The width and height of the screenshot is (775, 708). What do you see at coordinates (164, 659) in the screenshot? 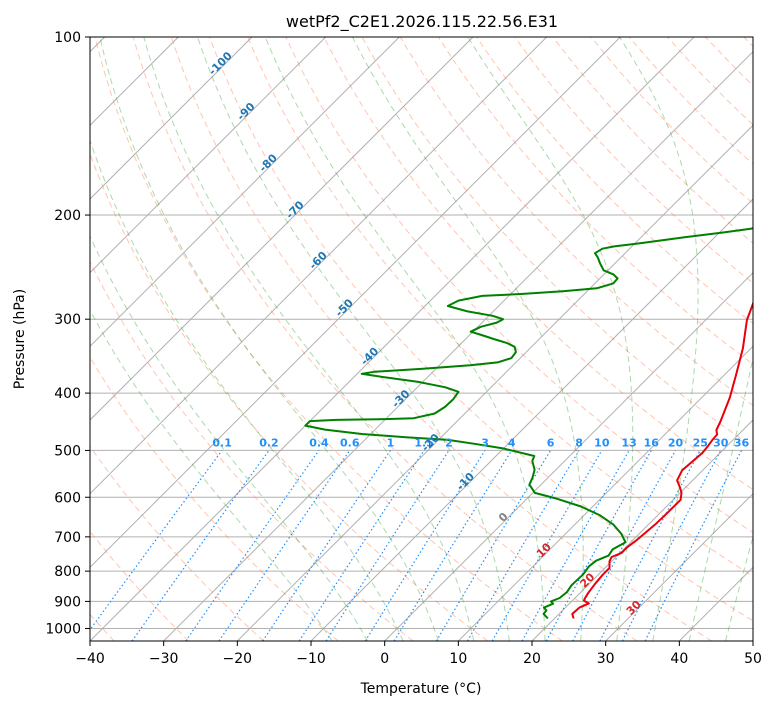
I see `x-tick-label: −30` at bounding box center [164, 659].